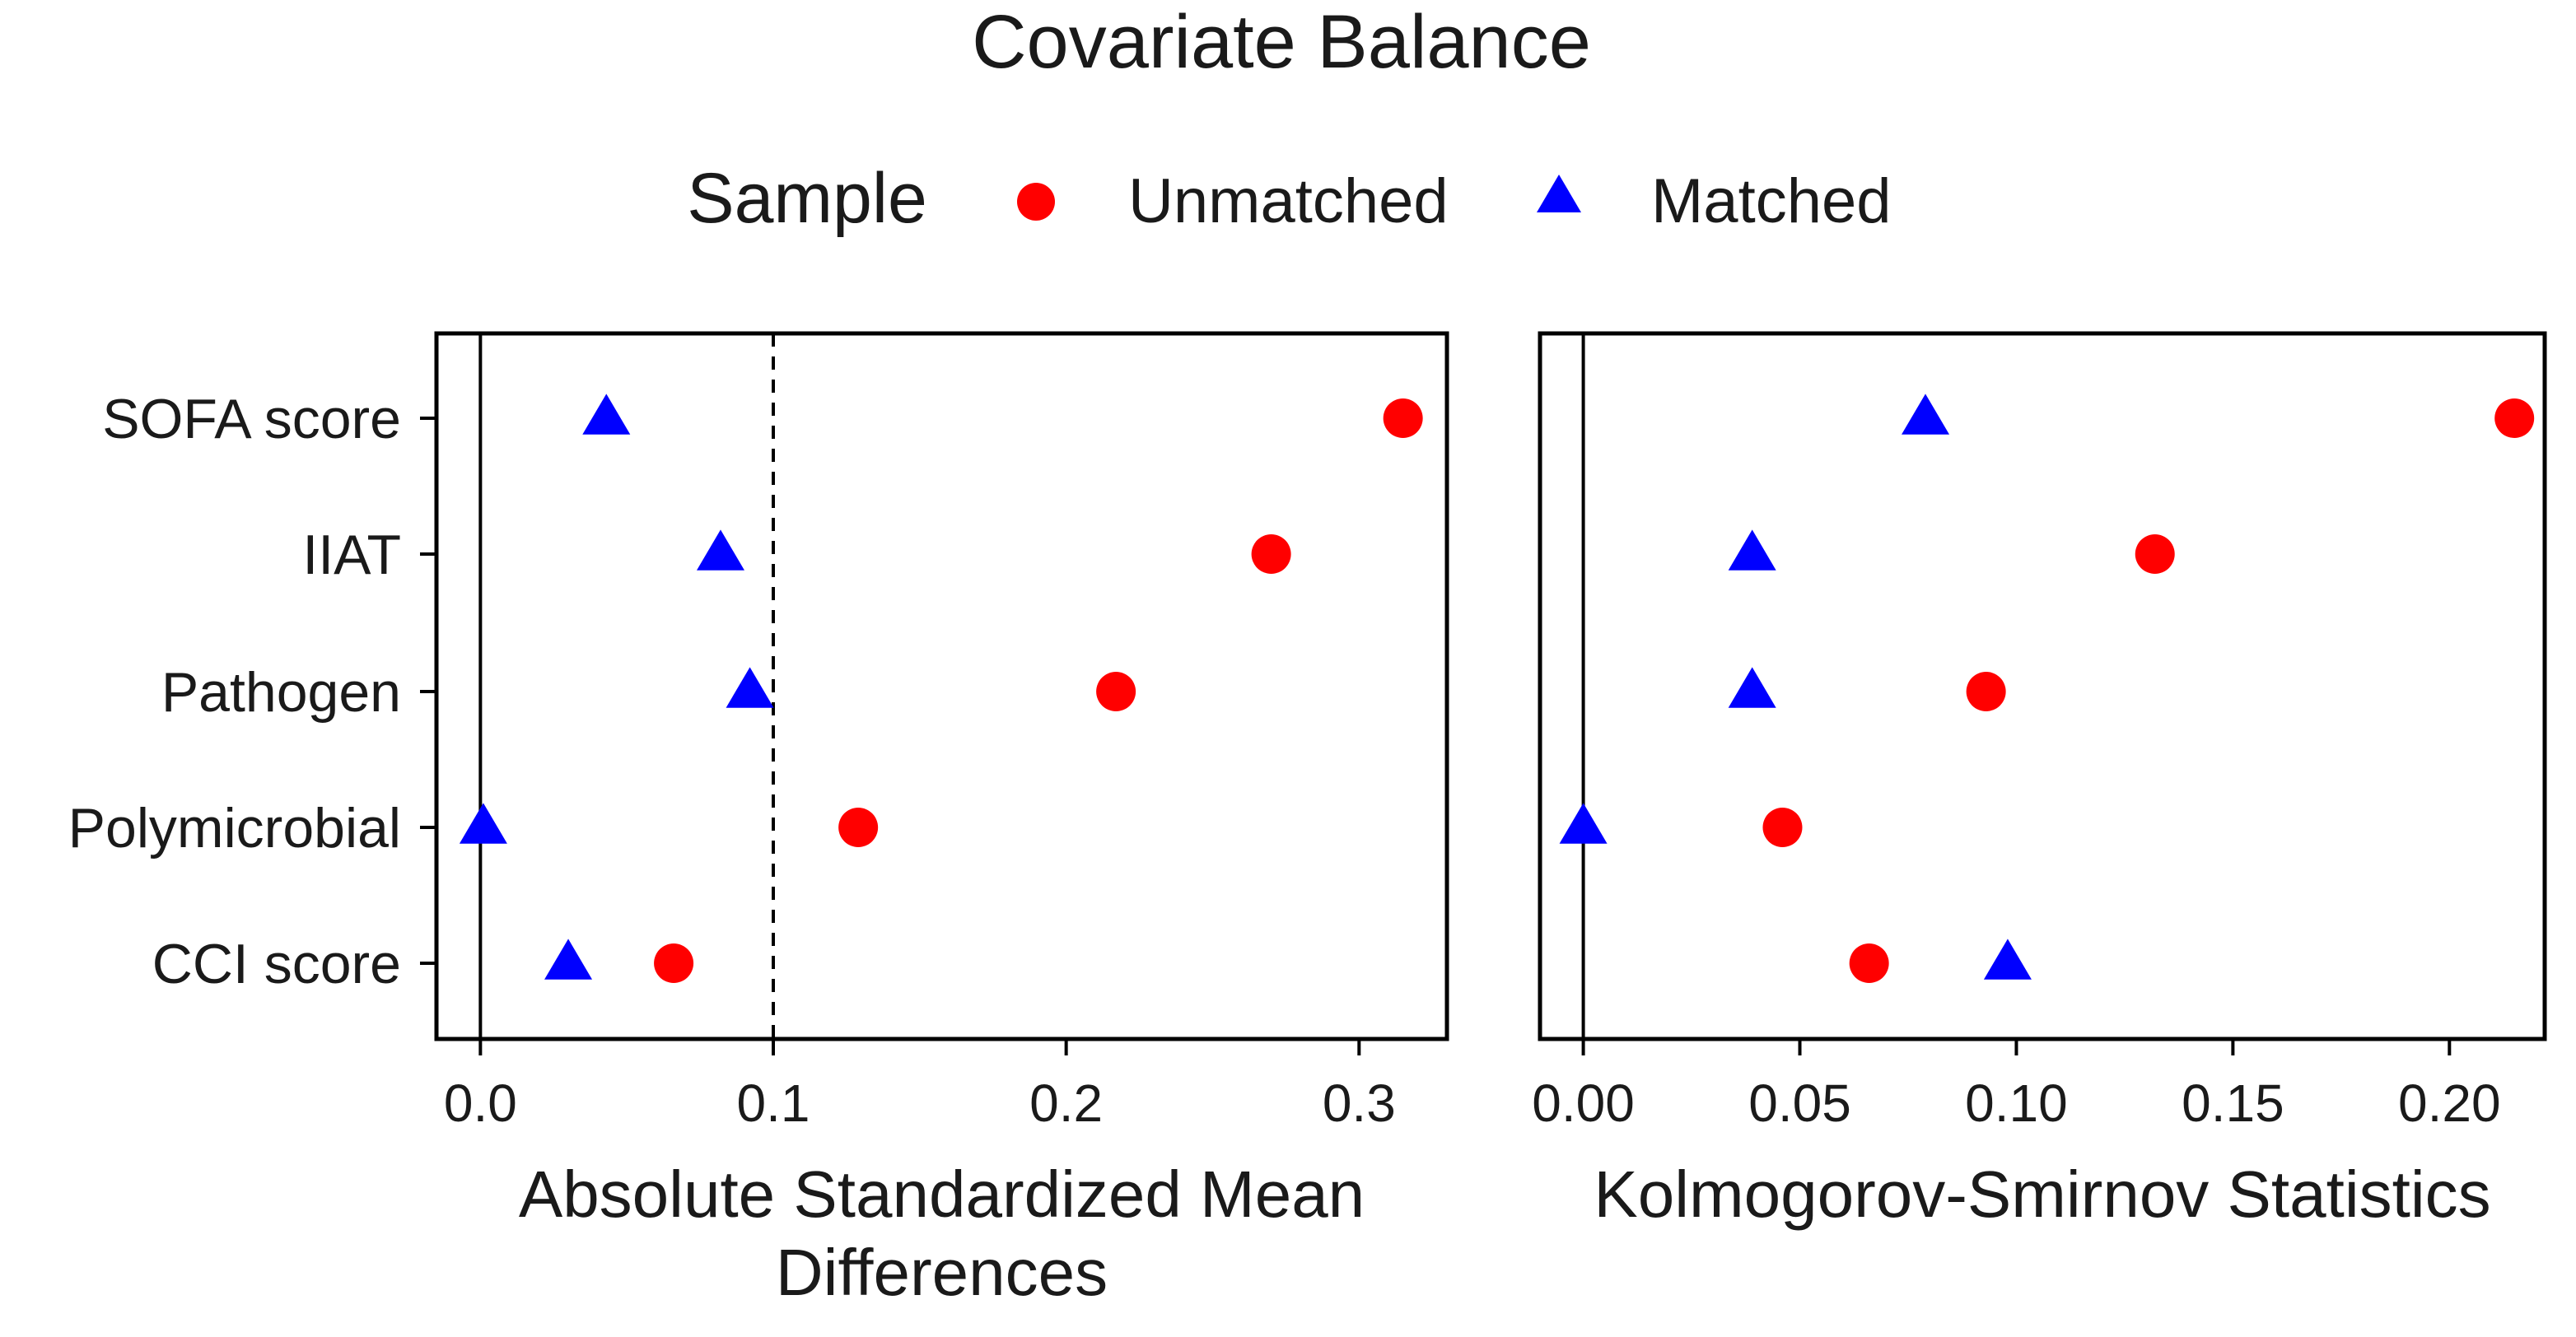 The width and height of the screenshot is (2576, 1337). Describe the element at coordinates (1036, 202) in the screenshot. I see `legend-marker-unmatched` at that location.